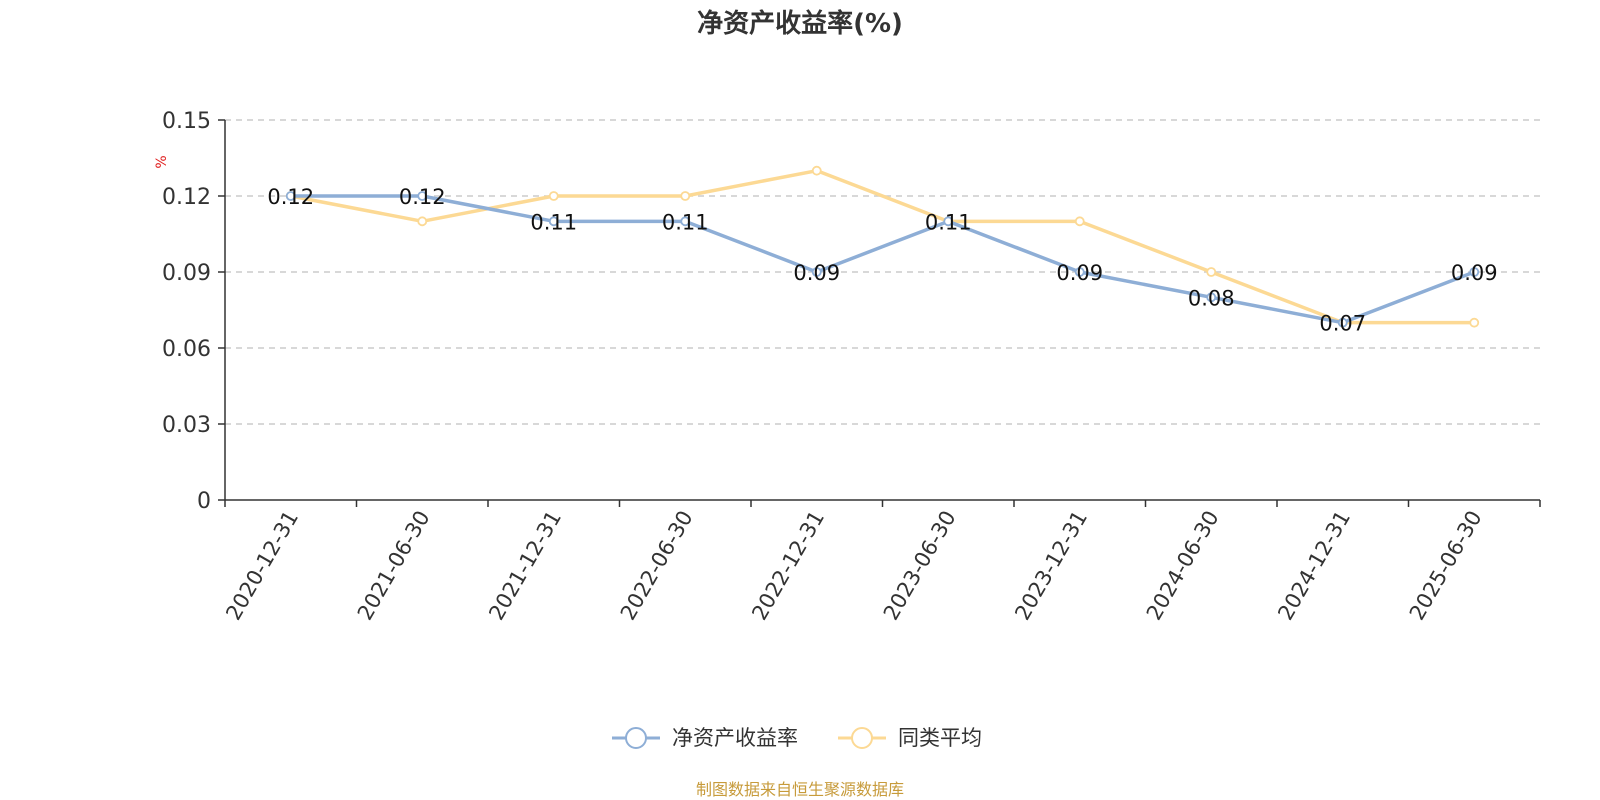 This screenshot has height=800, width=1600. I want to click on x-tick-label: 2021-12-31, so click(525, 566).